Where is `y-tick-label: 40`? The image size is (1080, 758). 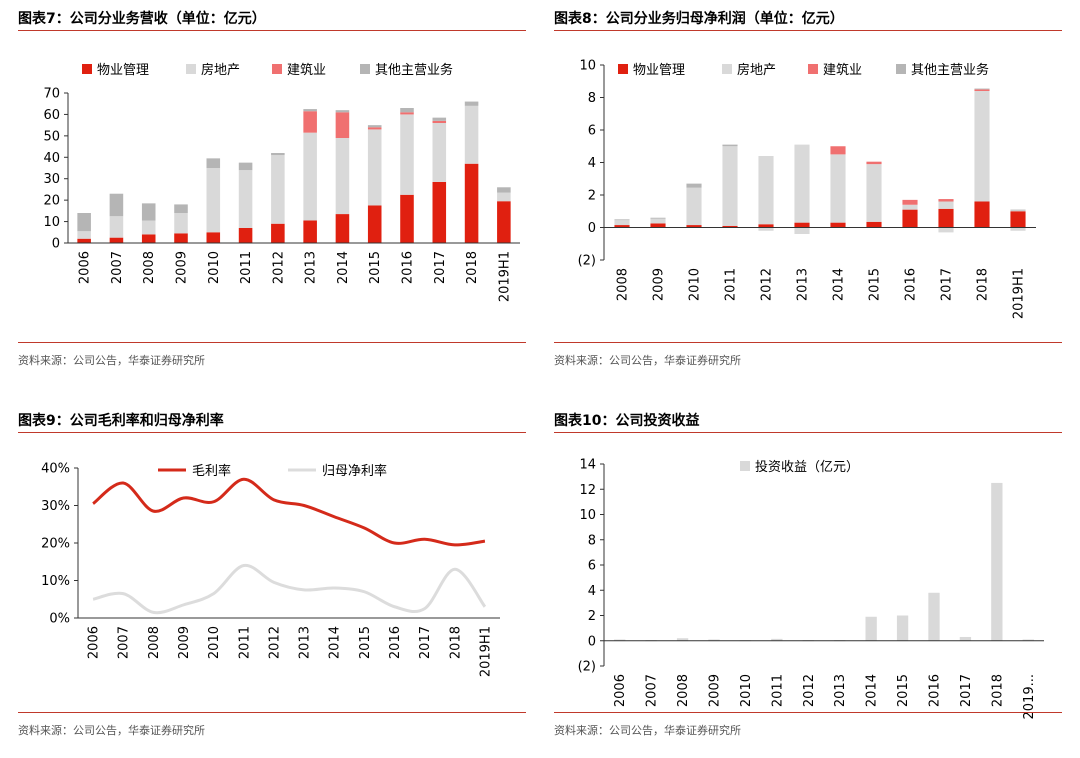
y-tick-label: 40 is located at coordinates (51, 158).